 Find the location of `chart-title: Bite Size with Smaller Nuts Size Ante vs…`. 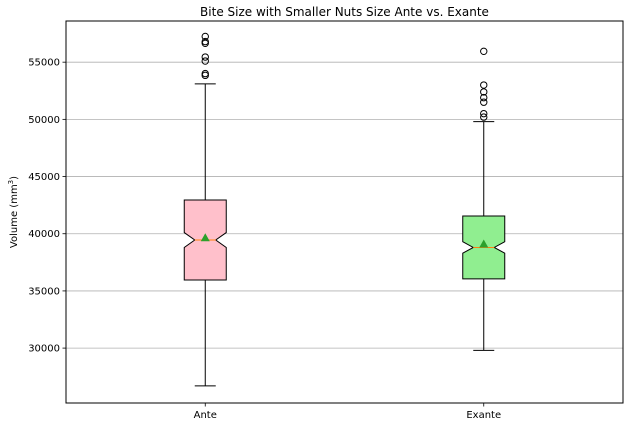

chart-title: Bite Size with Smaller Nuts Size Ante vs… is located at coordinates (344, 12).